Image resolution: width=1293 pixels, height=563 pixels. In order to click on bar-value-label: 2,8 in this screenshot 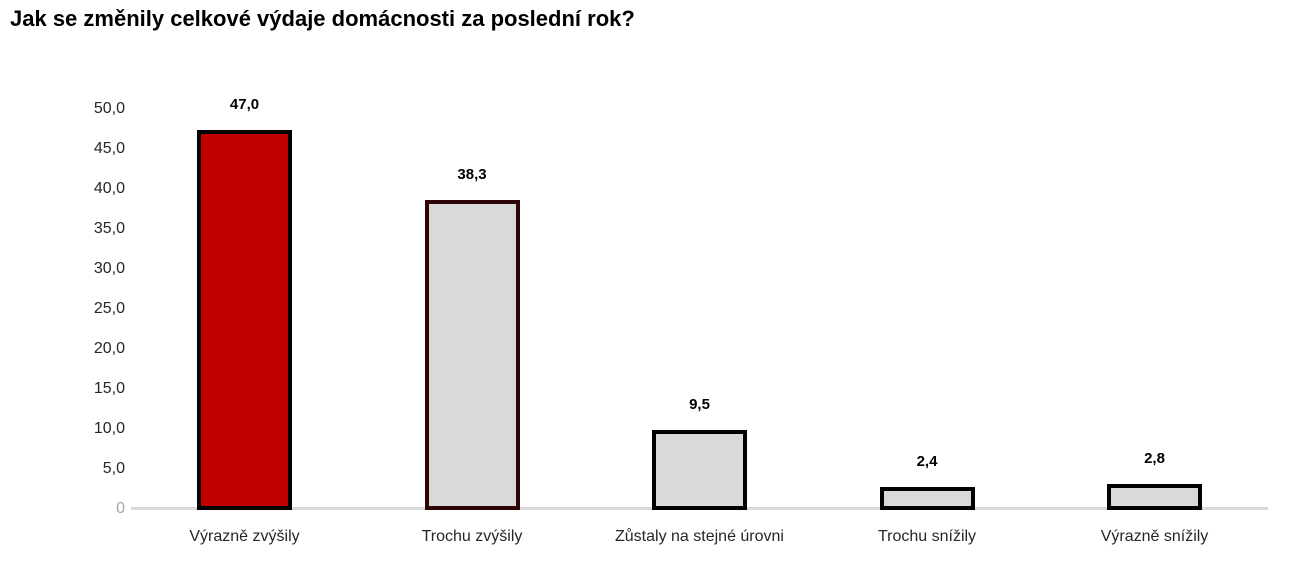, I will do `click(1154, 458)`.